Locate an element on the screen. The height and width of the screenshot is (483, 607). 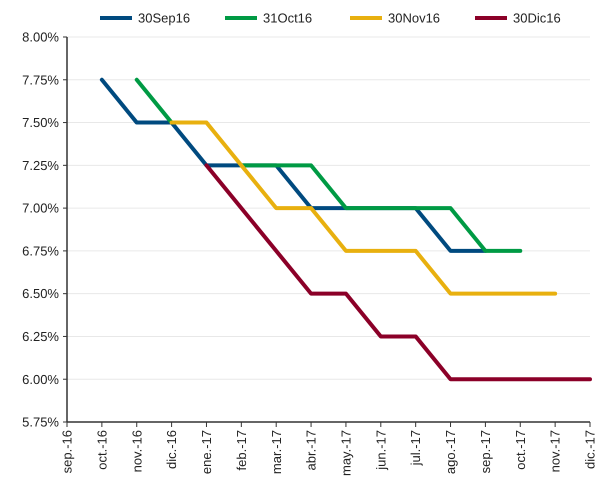
legend-label: 31Oct16 is located at coordinates (287, 18).